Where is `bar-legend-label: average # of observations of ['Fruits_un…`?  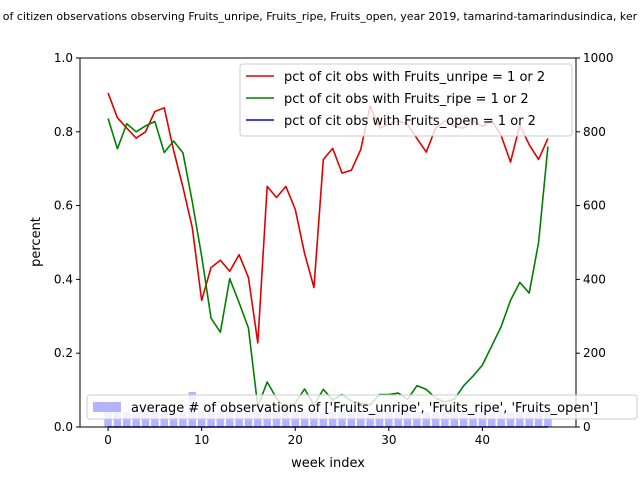
bar-legend-label: average # of observations of ['Fruits_un… is located at coordinates (364, 408).